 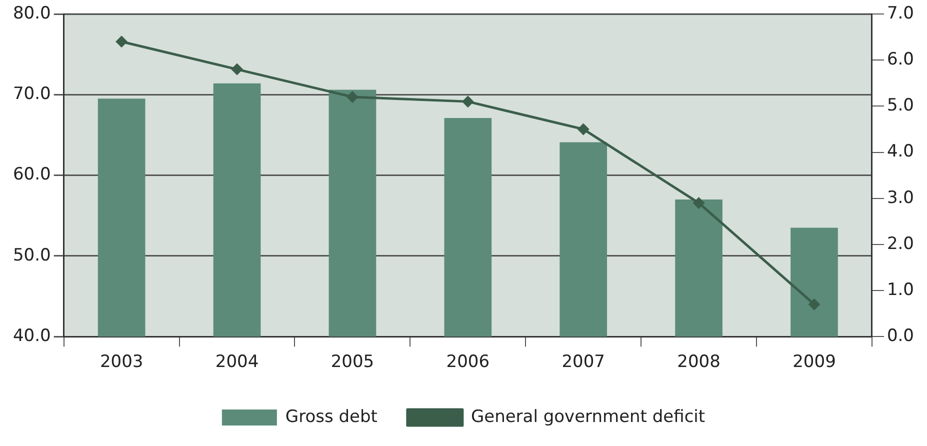 I want to click on y-tick-label: 50.0, so click(x=31, y=255).